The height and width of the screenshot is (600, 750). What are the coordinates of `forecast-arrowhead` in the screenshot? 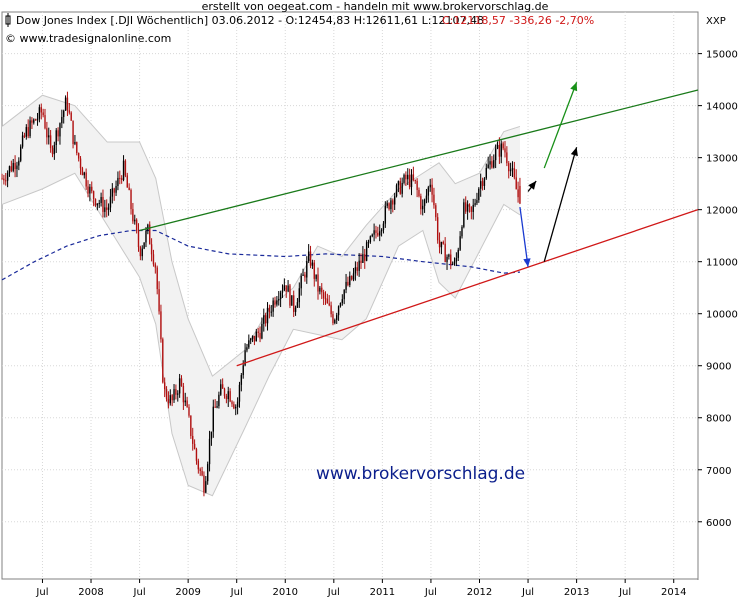 It's located at (532, 185).